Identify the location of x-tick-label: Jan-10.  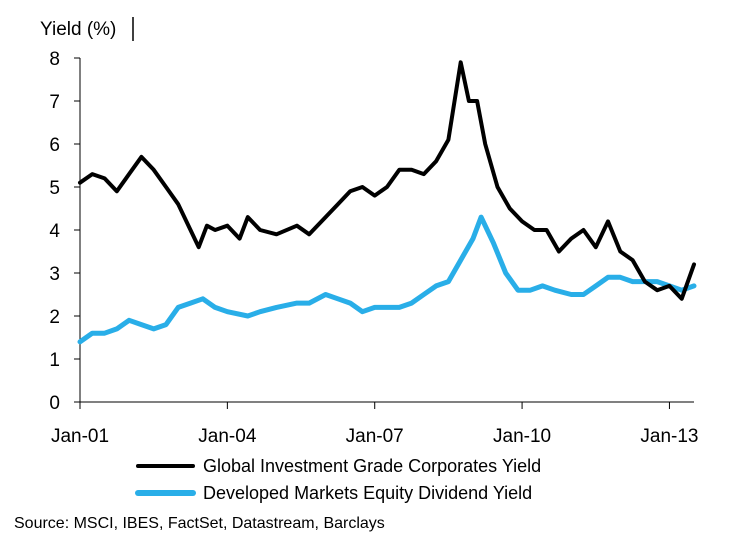
(522, 436).